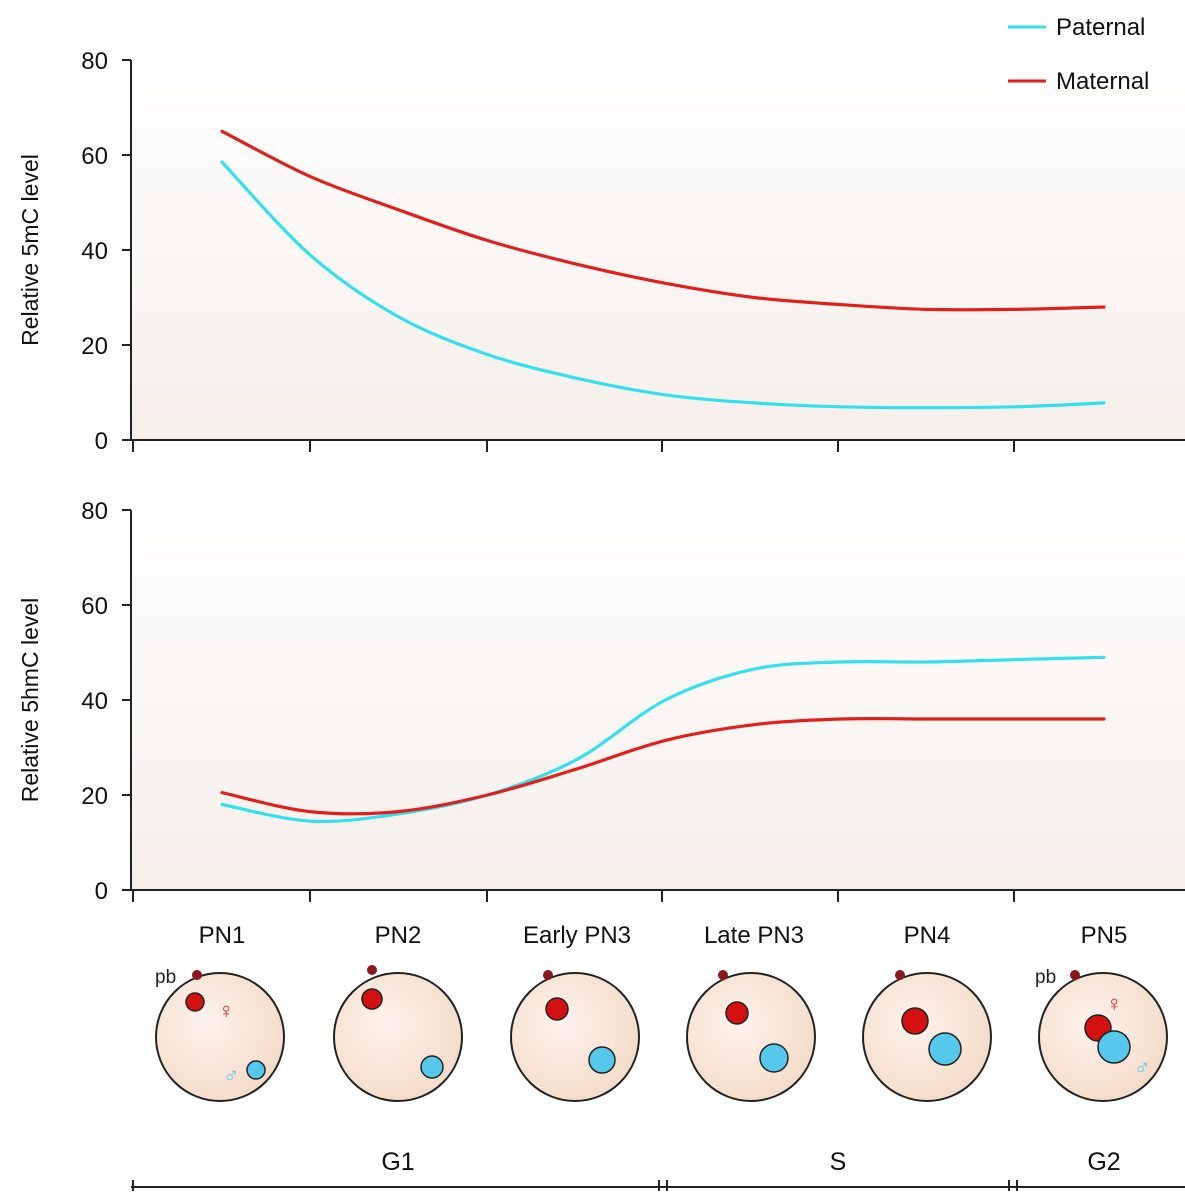  What do you see at coordinates (1045, 977) in the screenshot?
I see `pn5-polar-body-label: pb` at bounding box center [1045, 977].